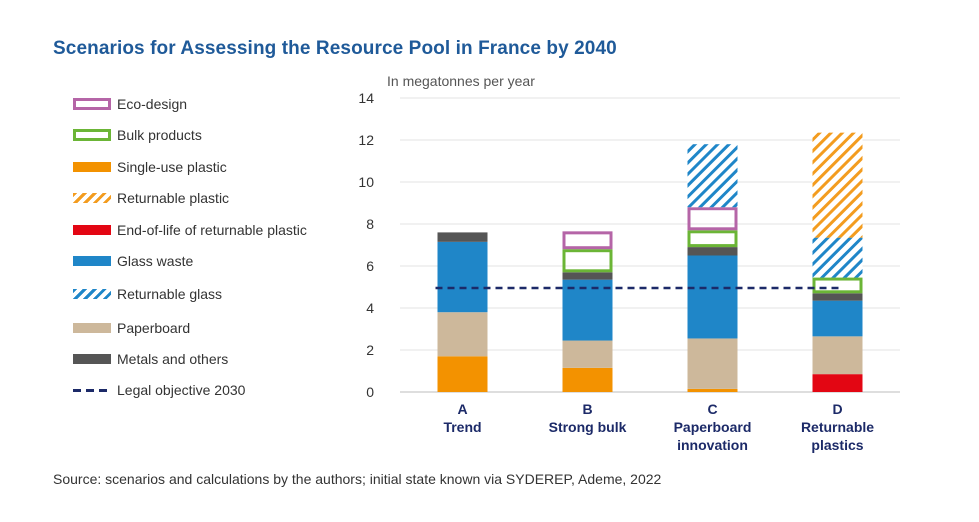 This screenshot has height=522, width=979. I want to click on legend-label: Bulk products, so click(159, 135).